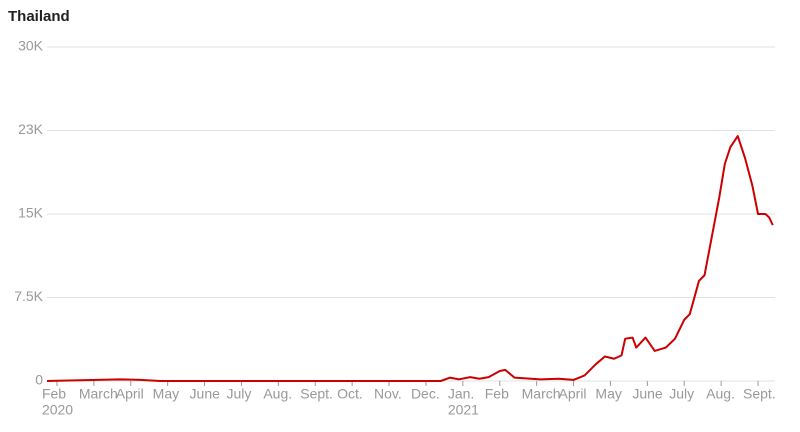 Image resolution: width=800 pixels, height=432 pixels. Describe the element at coordinates (57, 410) in the screenshot. I see `year-label: 2020` at that location.